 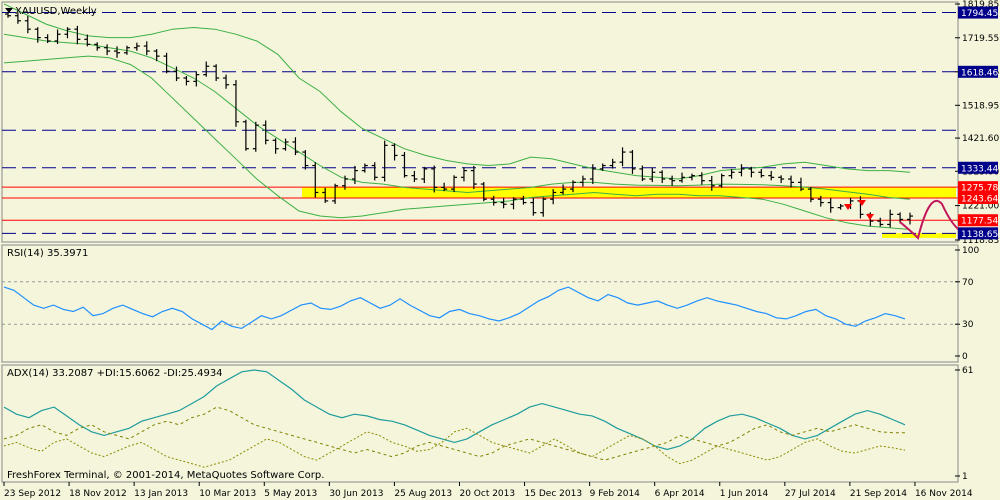 I want to click on rsi-tick-label: 100, so click(x=970, y=251).